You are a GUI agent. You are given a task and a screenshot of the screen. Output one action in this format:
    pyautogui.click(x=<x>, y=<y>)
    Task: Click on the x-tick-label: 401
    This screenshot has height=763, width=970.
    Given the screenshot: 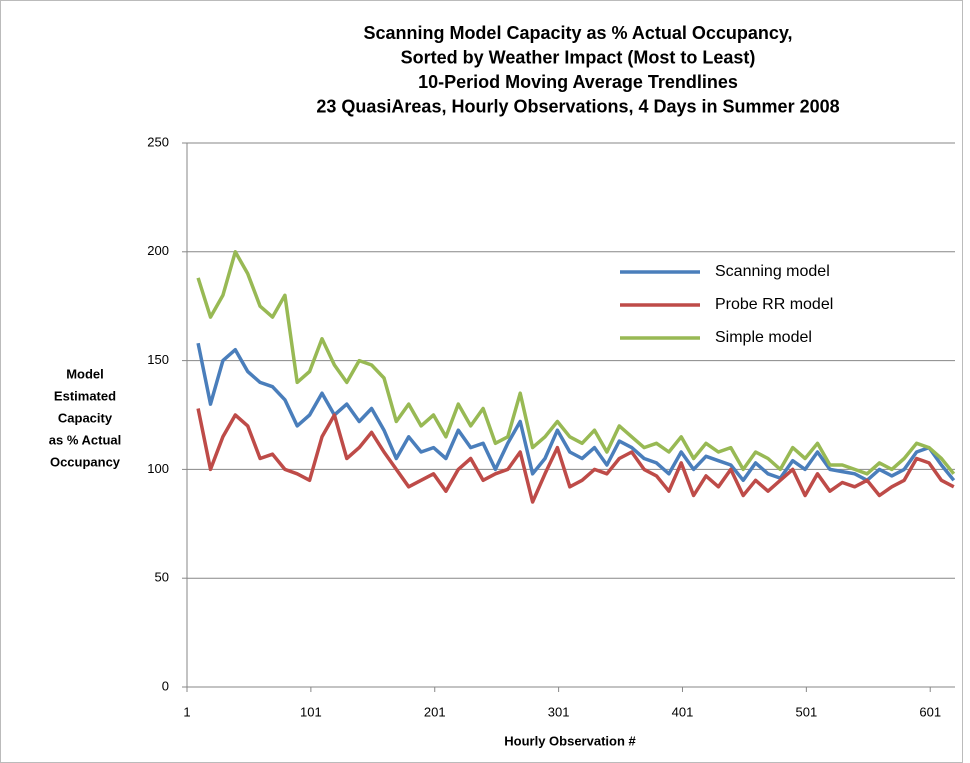 What is the action you would take?
    pyautogui.click(x=683, y=711)
    